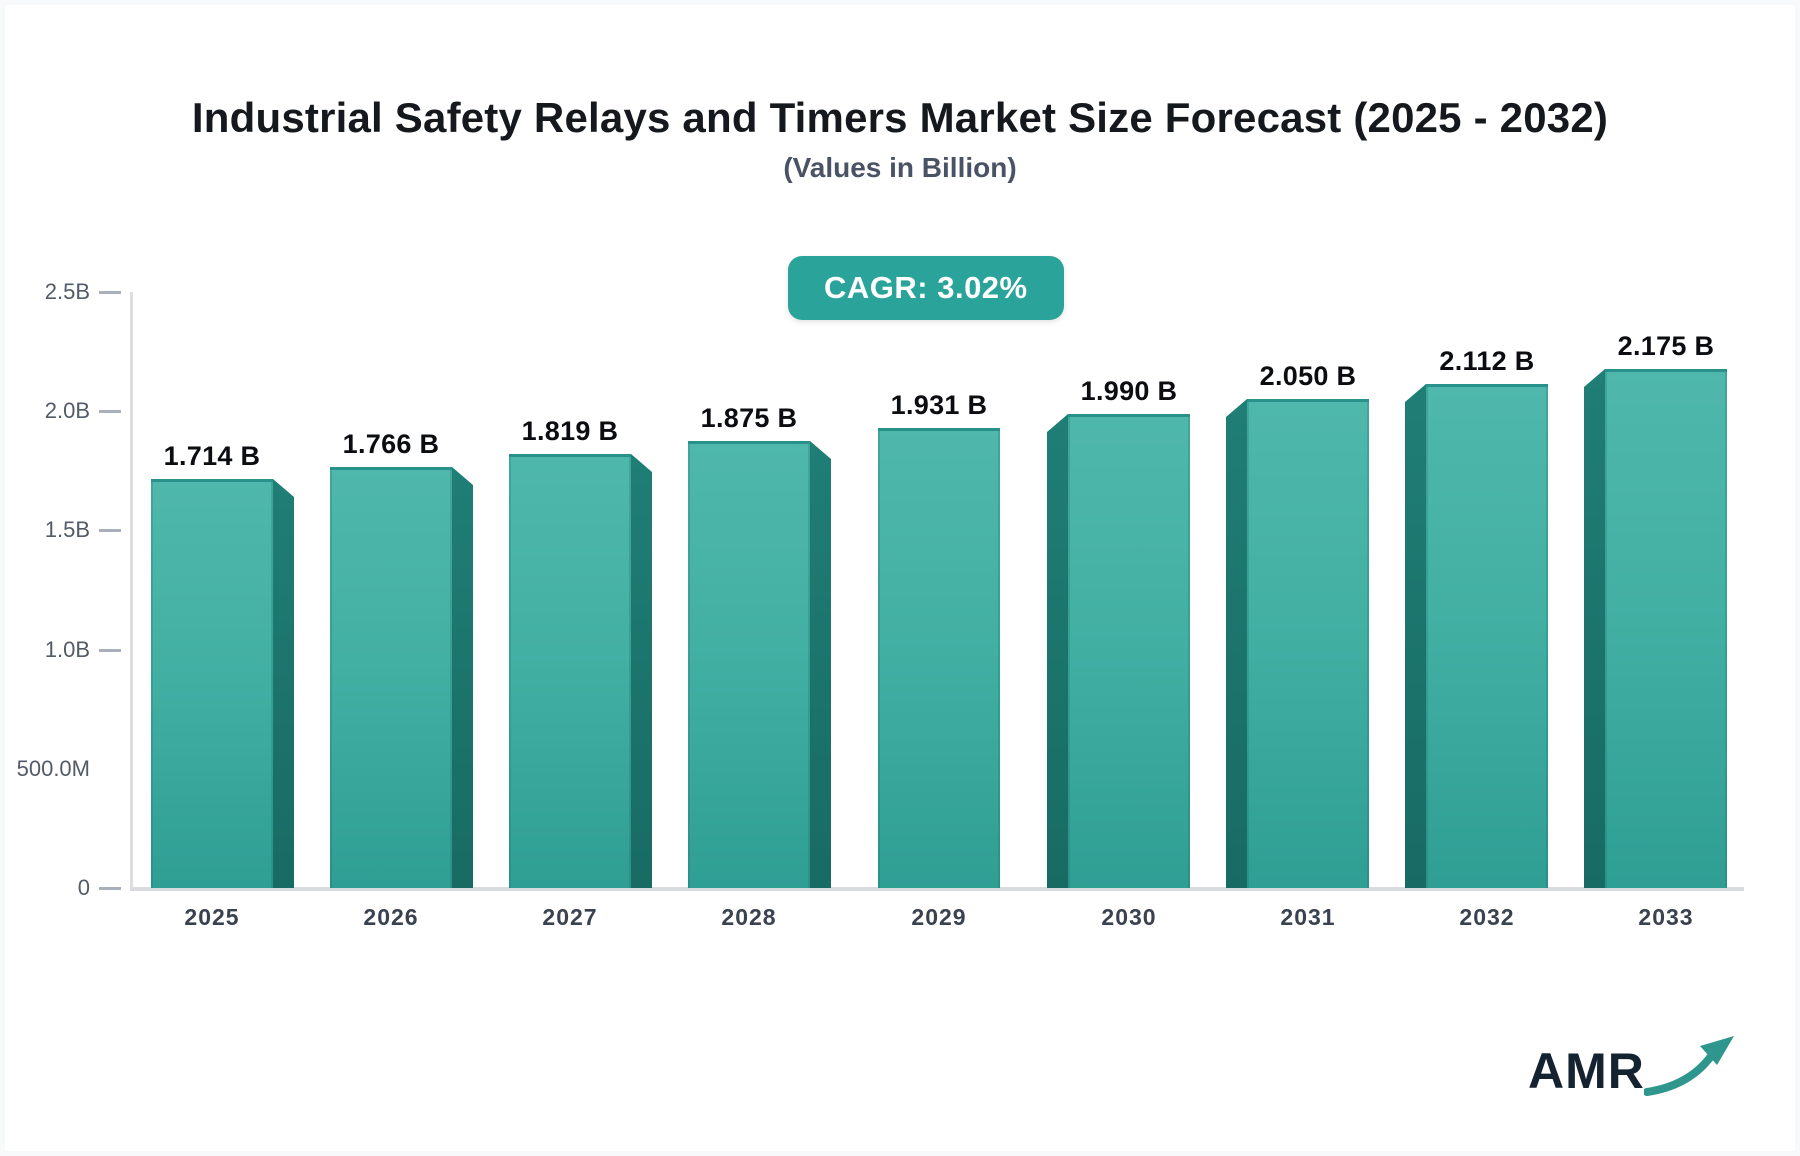 This screenshot has height=1156, width=1800. What do you see at coordinates (1308, 917) in the screenshot?
I see `x-axis-label-2031: 2031` at bounding box center [1308, 917].